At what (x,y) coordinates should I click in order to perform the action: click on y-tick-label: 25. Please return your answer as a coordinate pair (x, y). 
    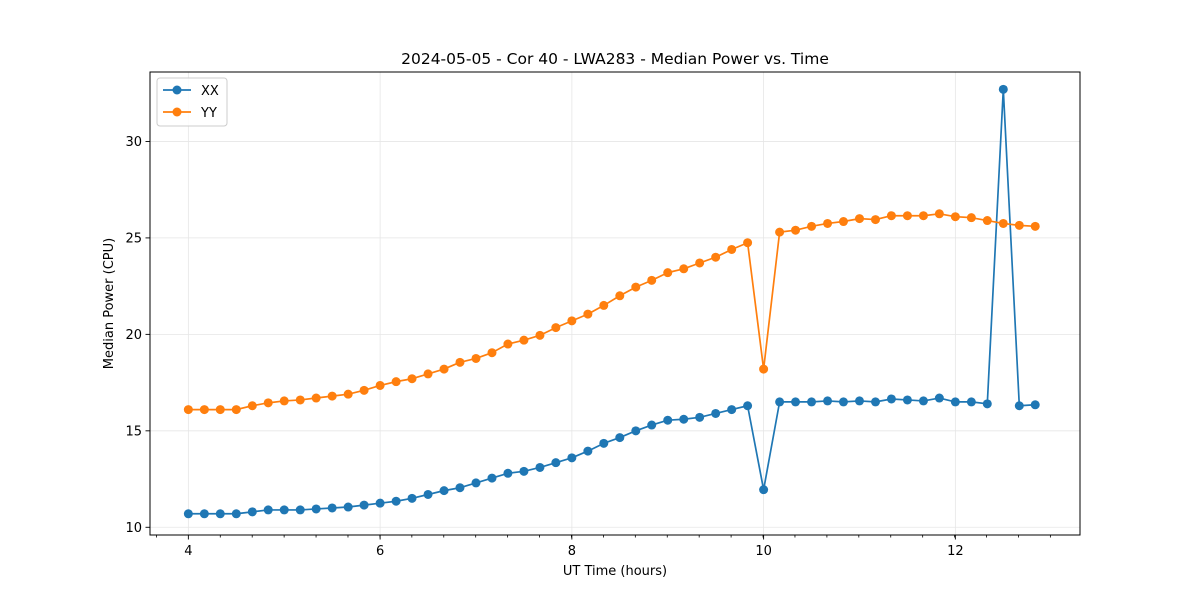
    Looking at the image, I should click on (133, 238).